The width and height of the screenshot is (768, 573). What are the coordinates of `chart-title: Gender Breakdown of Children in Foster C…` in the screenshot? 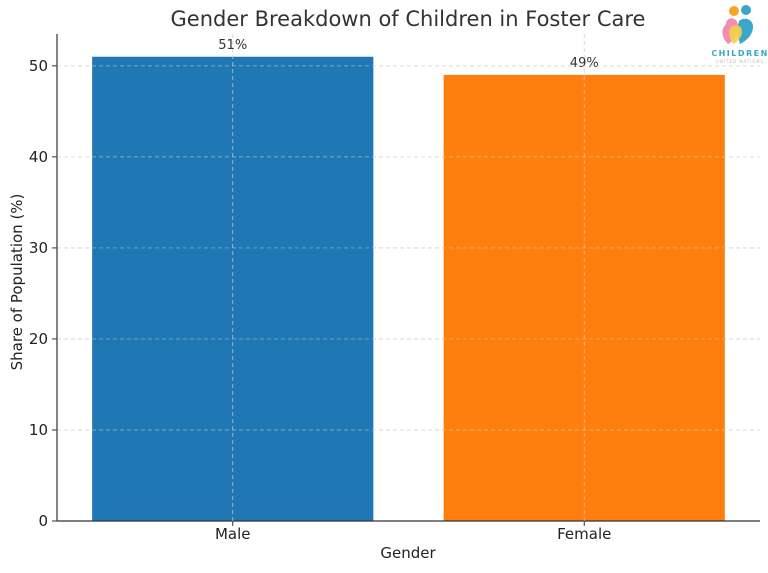 It's located at (408, 19).